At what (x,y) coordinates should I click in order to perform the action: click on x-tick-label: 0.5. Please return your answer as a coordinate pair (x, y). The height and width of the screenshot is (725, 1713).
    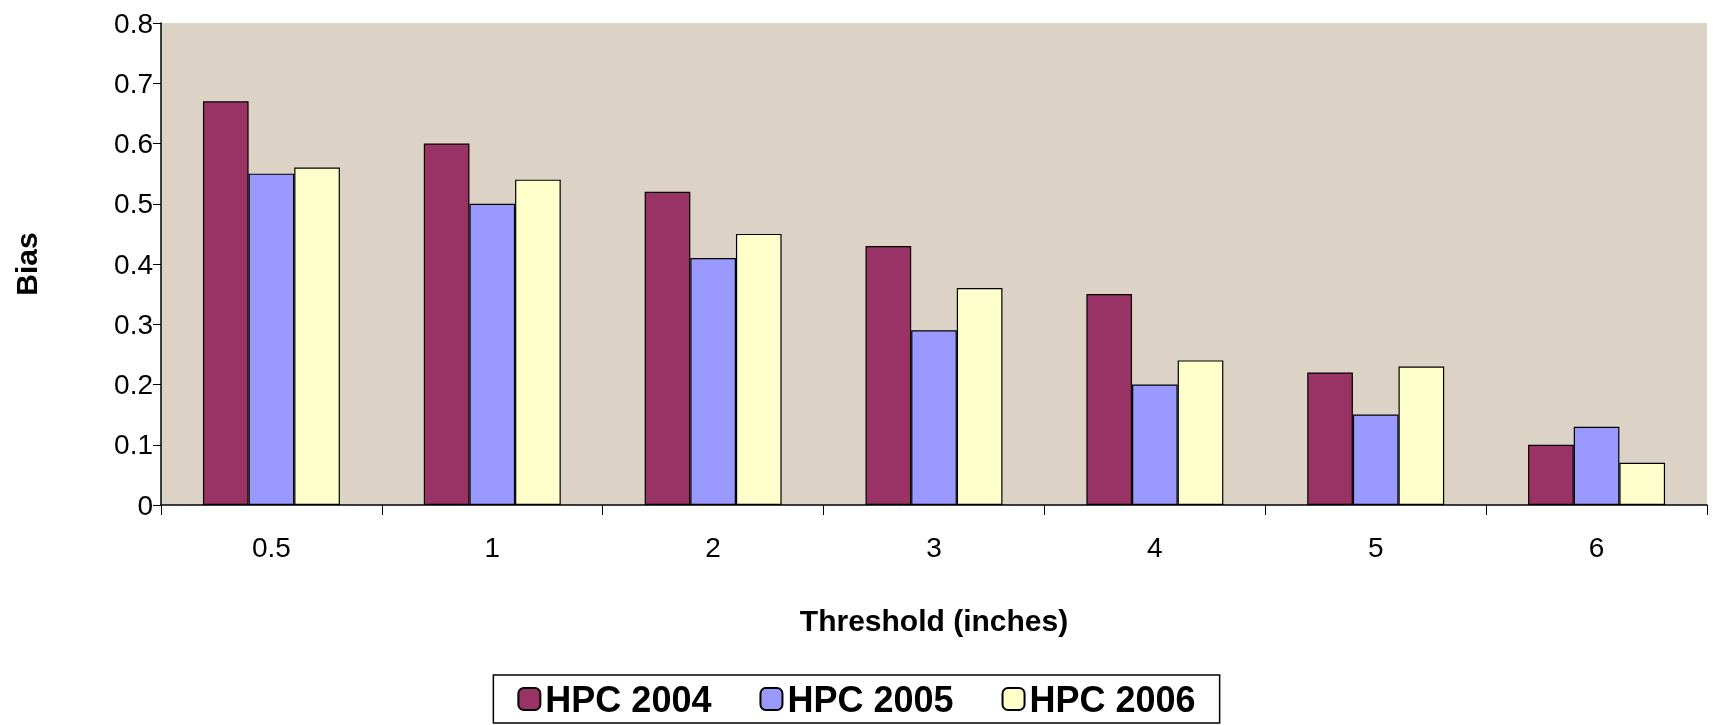
    Looking at the image, I should click on (271, 547).